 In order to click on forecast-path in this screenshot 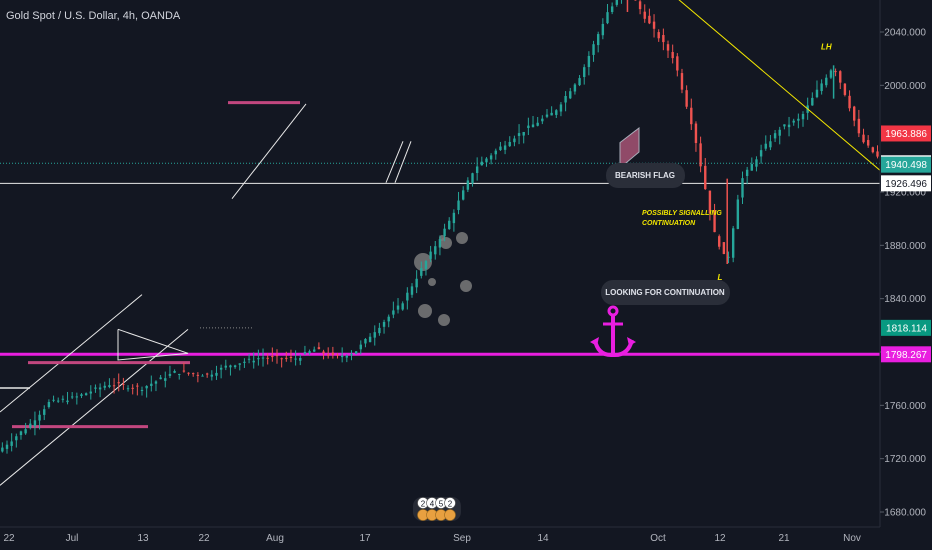, I will do `click(805, 108)`.